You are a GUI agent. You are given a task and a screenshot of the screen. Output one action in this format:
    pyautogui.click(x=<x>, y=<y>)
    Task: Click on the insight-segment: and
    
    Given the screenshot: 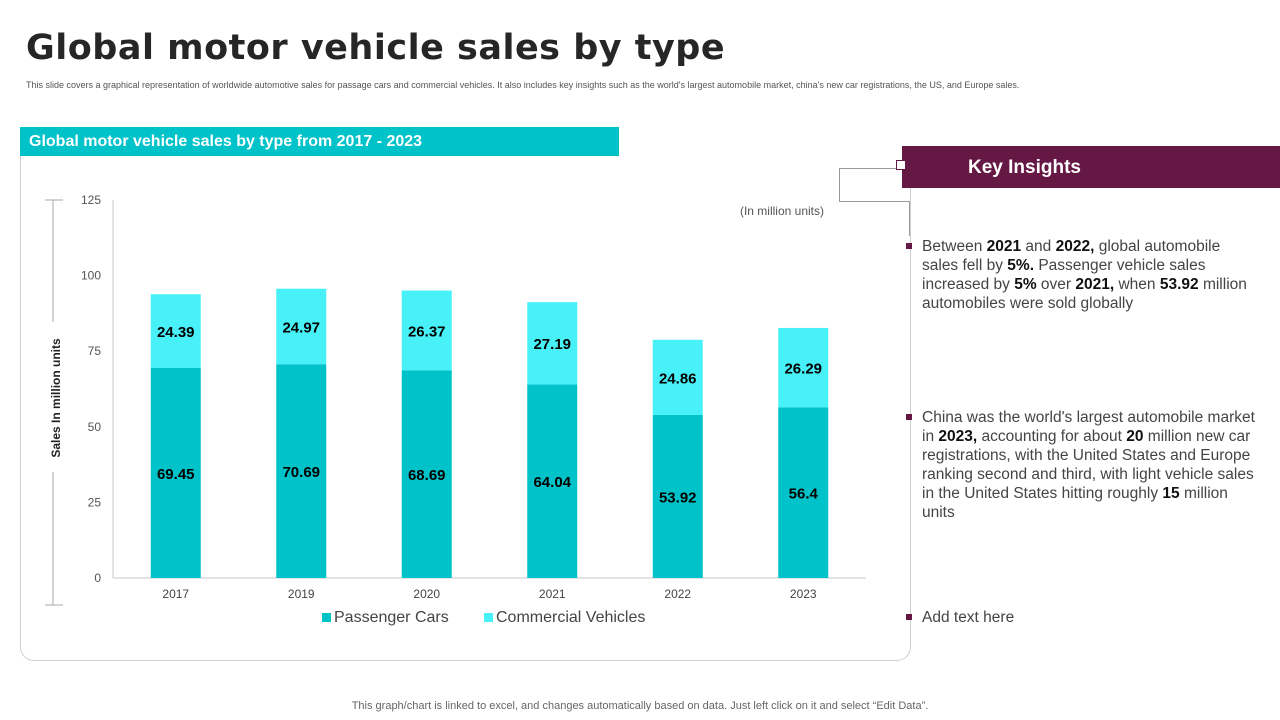 What is the action you would take?
    pyautogui.click(x=1038, y=246)
    